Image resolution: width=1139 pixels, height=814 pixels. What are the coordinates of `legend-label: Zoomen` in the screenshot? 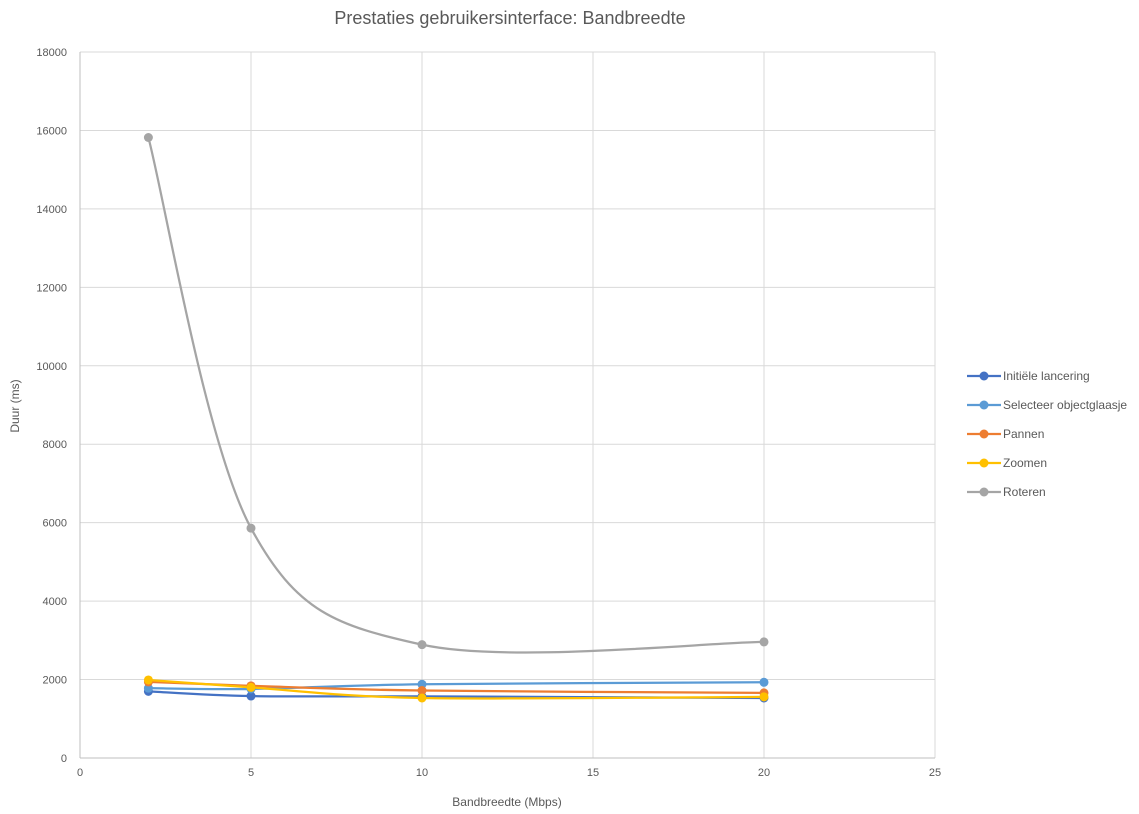 It's located at (1025, 463).